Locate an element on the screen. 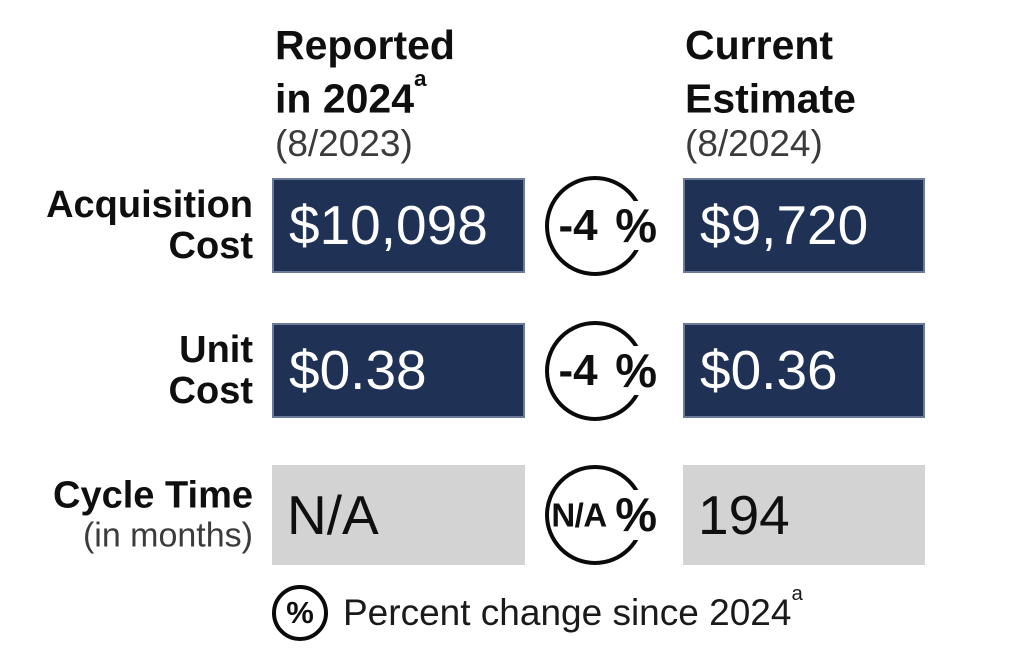 This screenshot has width=1019, height=654. column-title: Current Estimate is located at coordinates (770, 72).